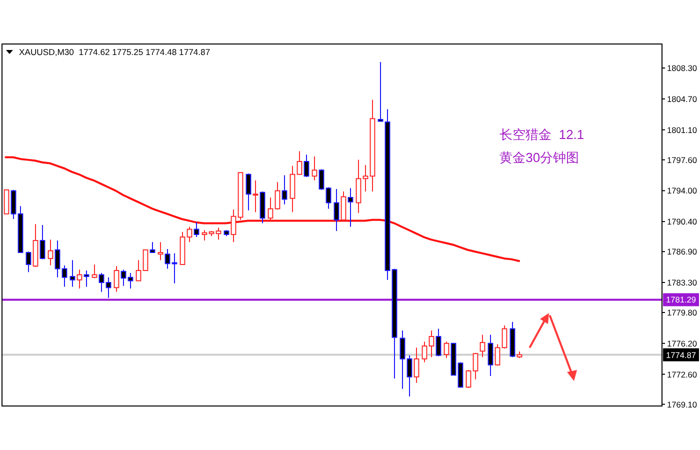 The image size is (700, 450). I want to click on annotation: 黄金30分钟图, so click(540, 157).